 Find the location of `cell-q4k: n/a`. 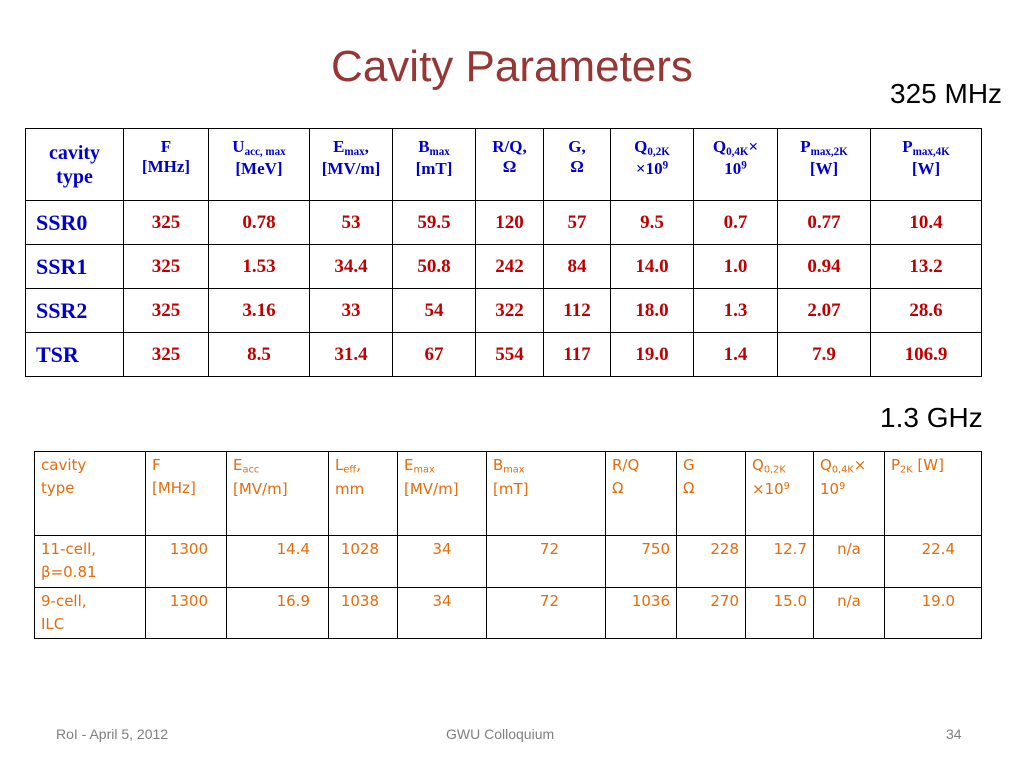

cell-q4k: n/a is located at coordinates (849, 561).